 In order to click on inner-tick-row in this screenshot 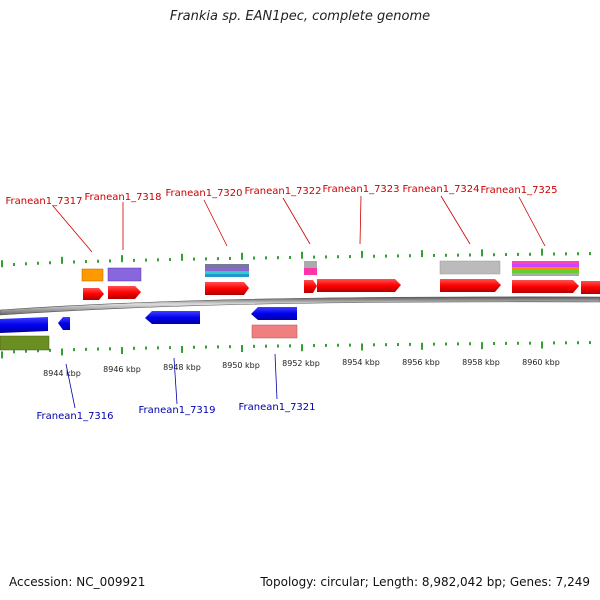, I will do `click(296, 350)`.